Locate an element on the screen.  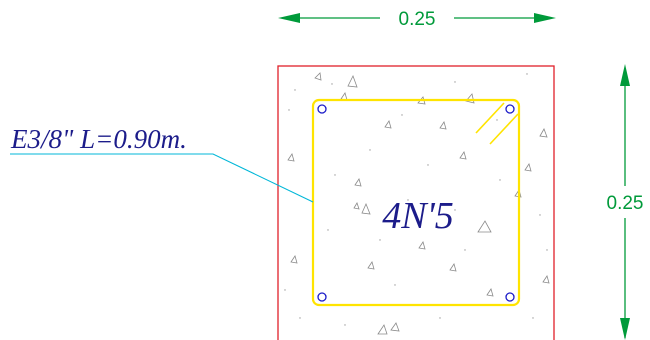
height-arrow-top is located at coordinates (625, 75).